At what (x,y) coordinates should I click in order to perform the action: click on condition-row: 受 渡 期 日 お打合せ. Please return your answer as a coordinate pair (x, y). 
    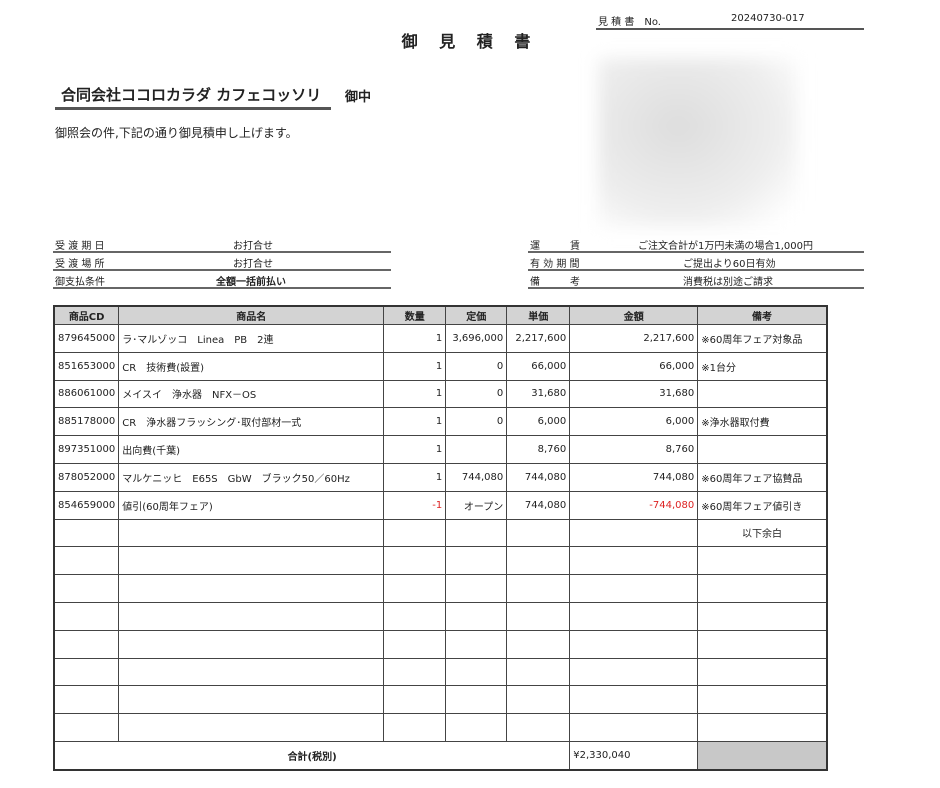
    Looking at the image, I should click on (222, 243).